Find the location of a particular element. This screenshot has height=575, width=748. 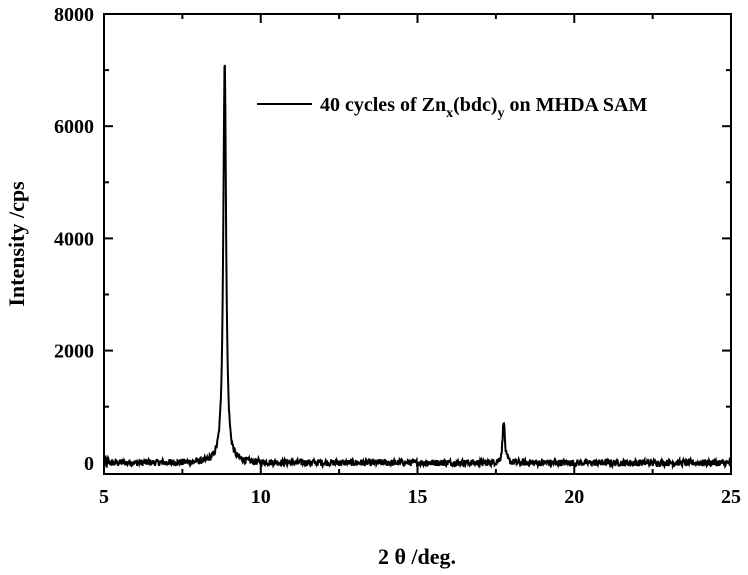

legend-label: 40 cycles of Znx(bdc)y on MHDA SAM is located at coordinates (483, 107).